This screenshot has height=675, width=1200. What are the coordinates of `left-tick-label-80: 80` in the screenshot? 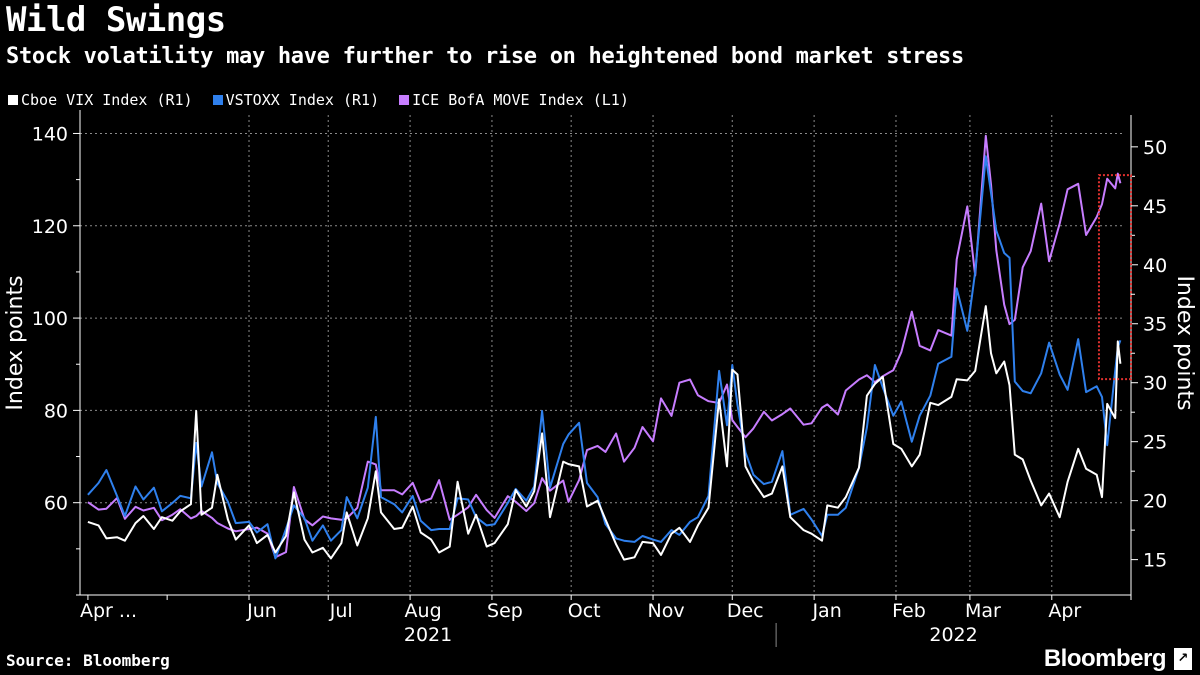 It's located at (56, 411).